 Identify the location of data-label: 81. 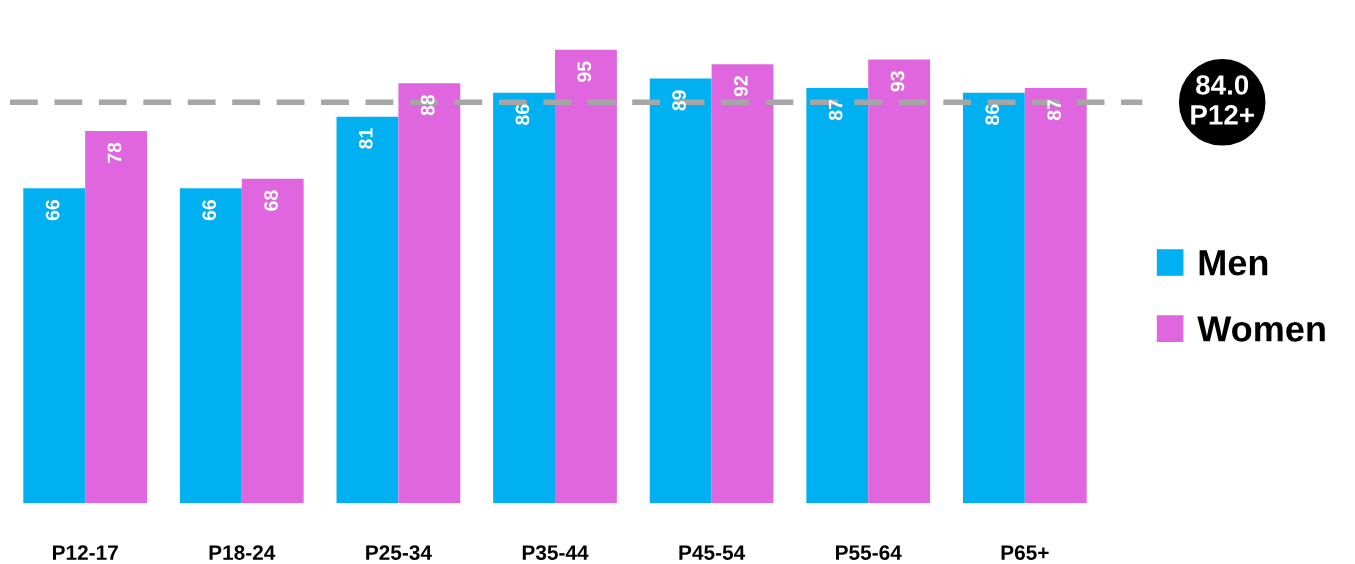
(365, 138).